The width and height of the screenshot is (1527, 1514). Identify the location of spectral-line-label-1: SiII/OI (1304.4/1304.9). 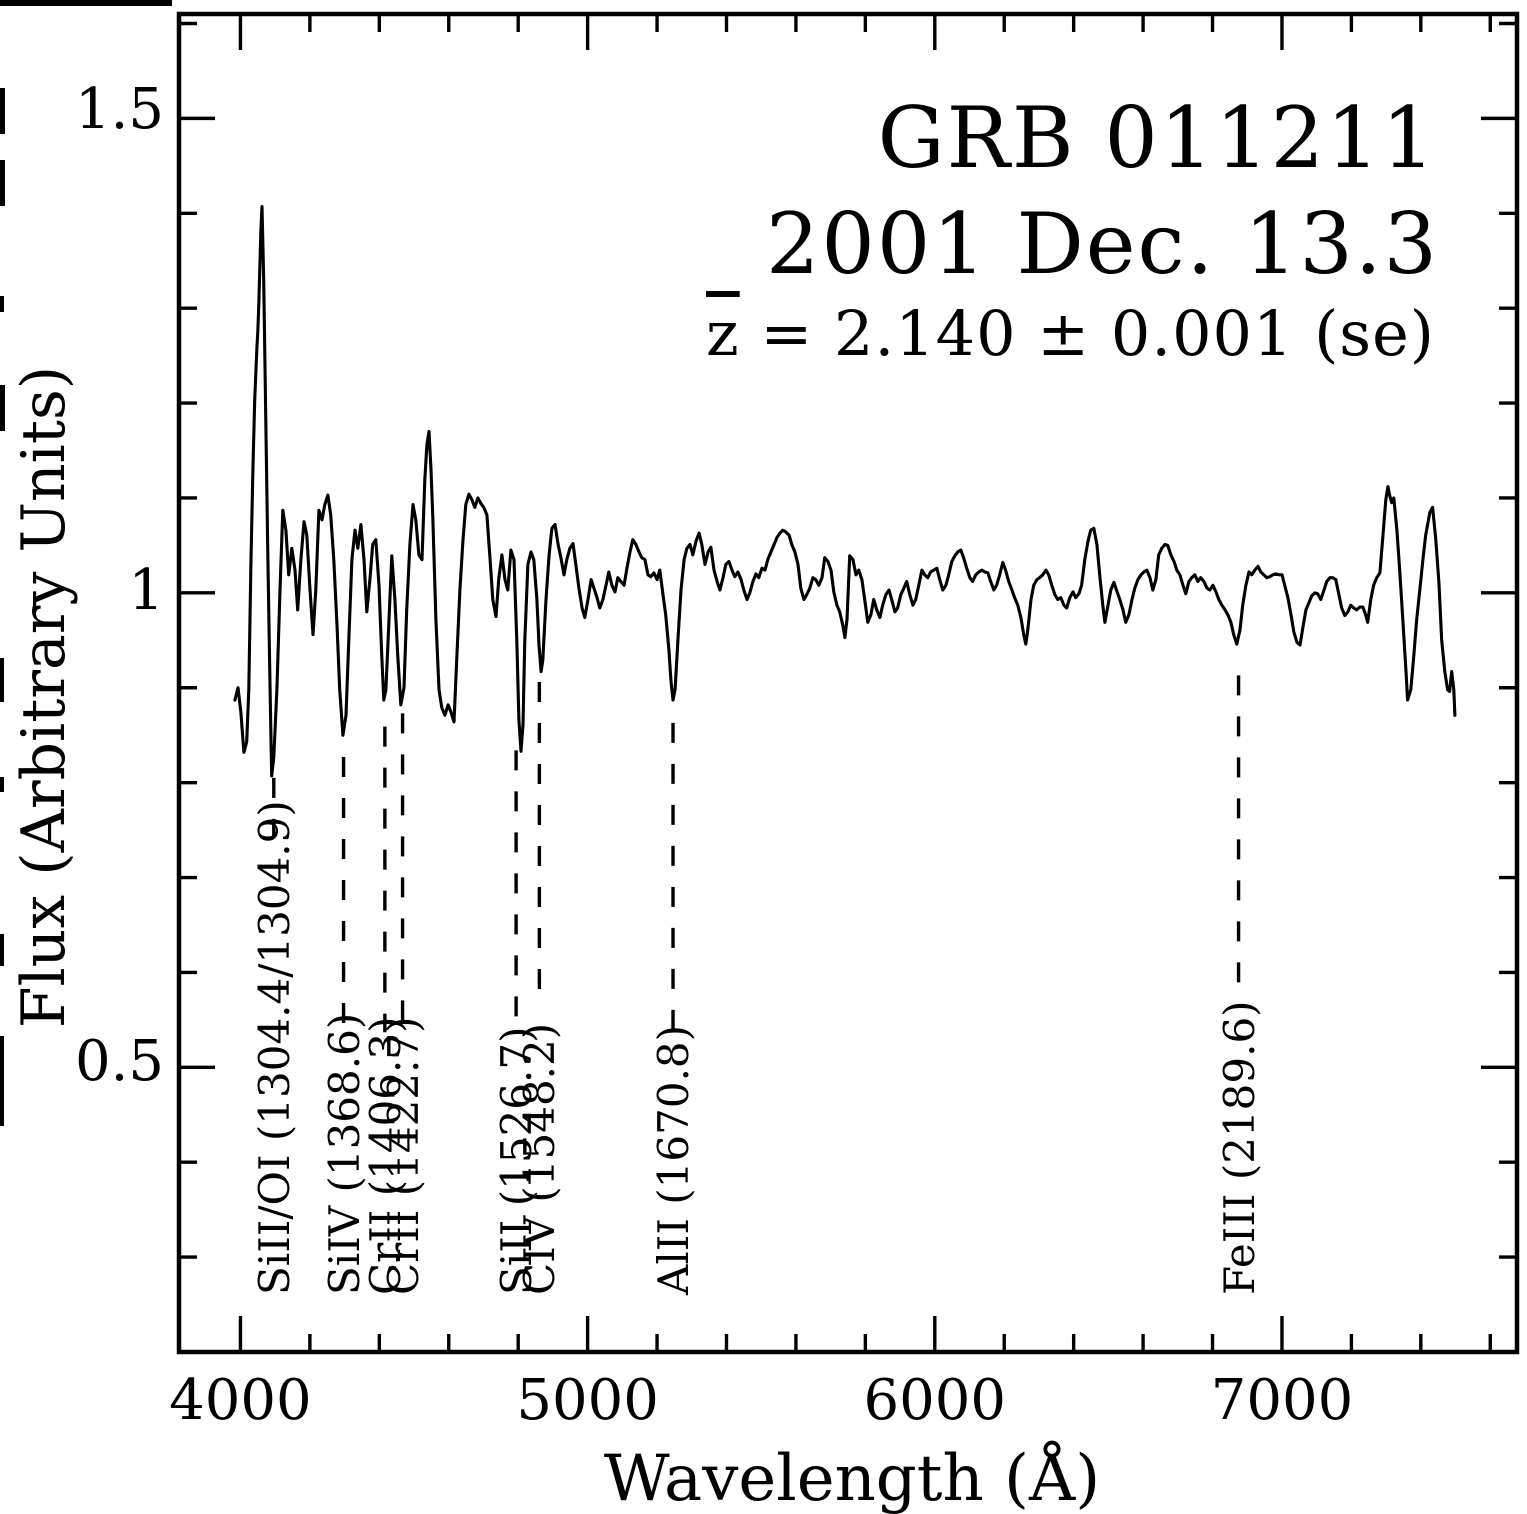
(274, 1047).